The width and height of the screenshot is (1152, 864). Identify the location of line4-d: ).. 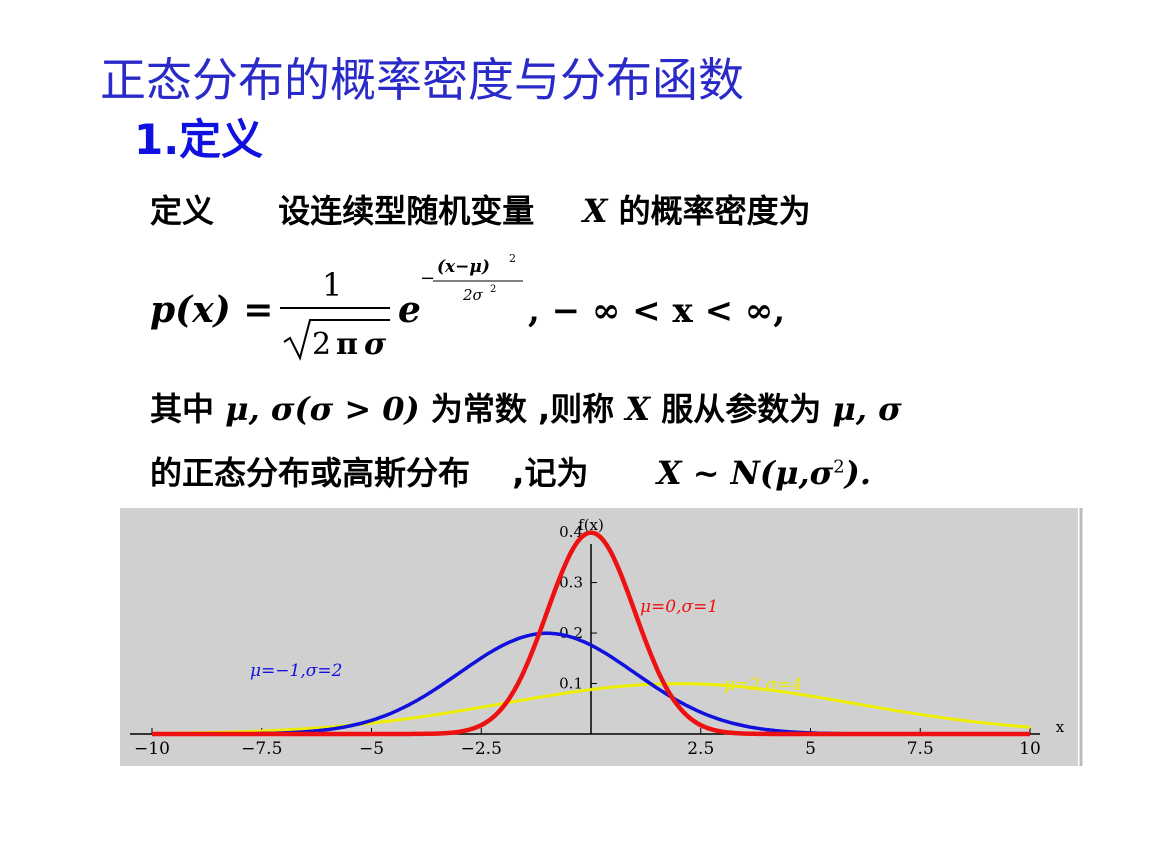
(857, 473).